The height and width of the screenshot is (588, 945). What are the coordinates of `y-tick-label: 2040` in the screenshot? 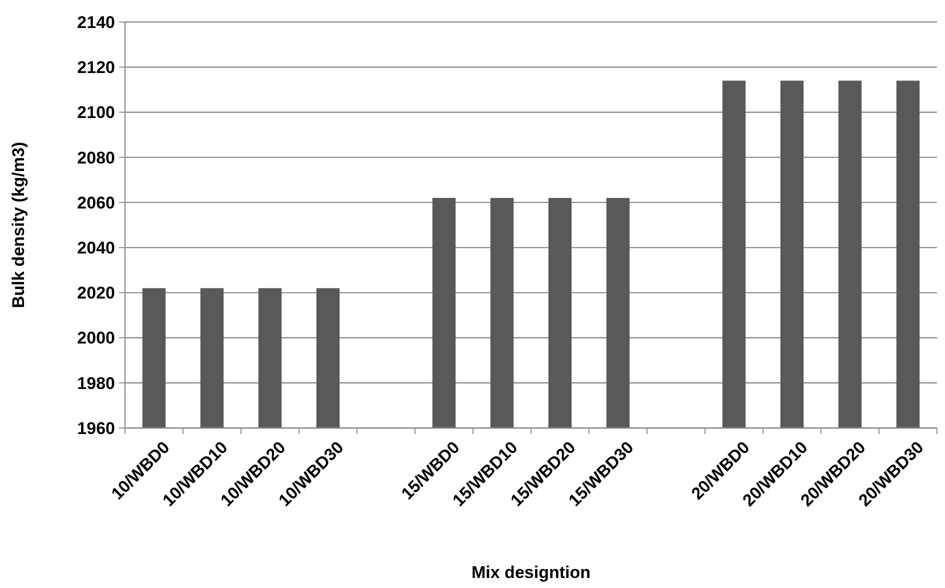 It's located at (96, 248).